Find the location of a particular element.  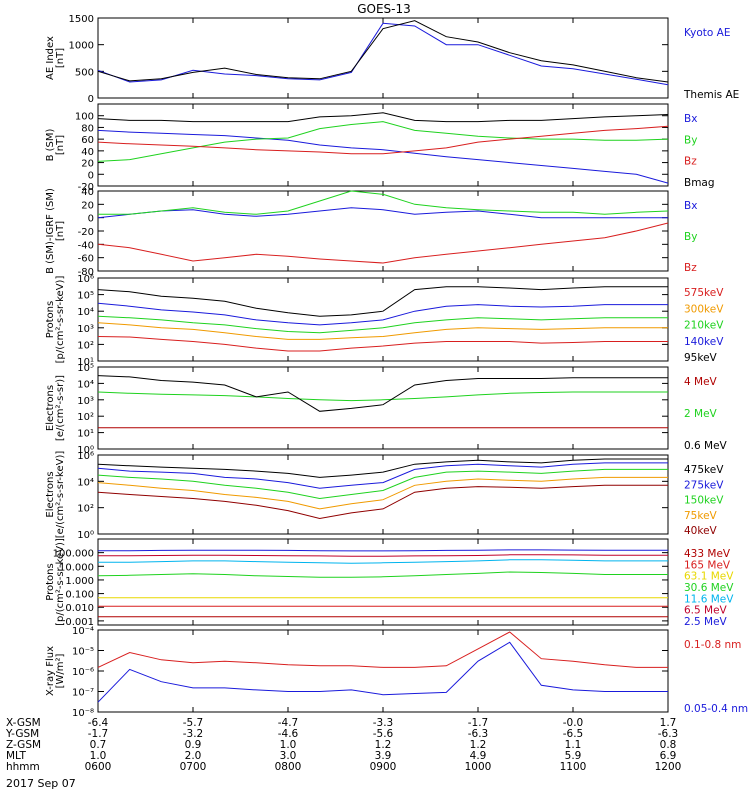

orbit-cell: 1100 is located at coordinates (573, 767).